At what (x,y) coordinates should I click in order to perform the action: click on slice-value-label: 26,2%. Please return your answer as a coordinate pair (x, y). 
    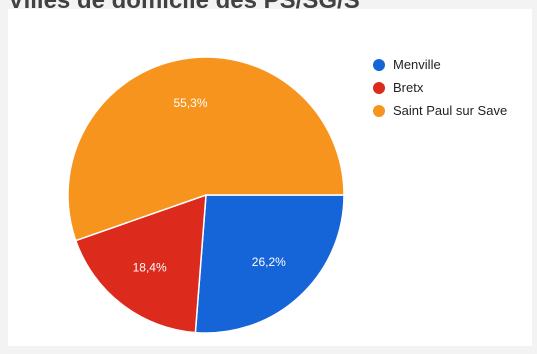
    Looking at the image, I should click on (269, 262).